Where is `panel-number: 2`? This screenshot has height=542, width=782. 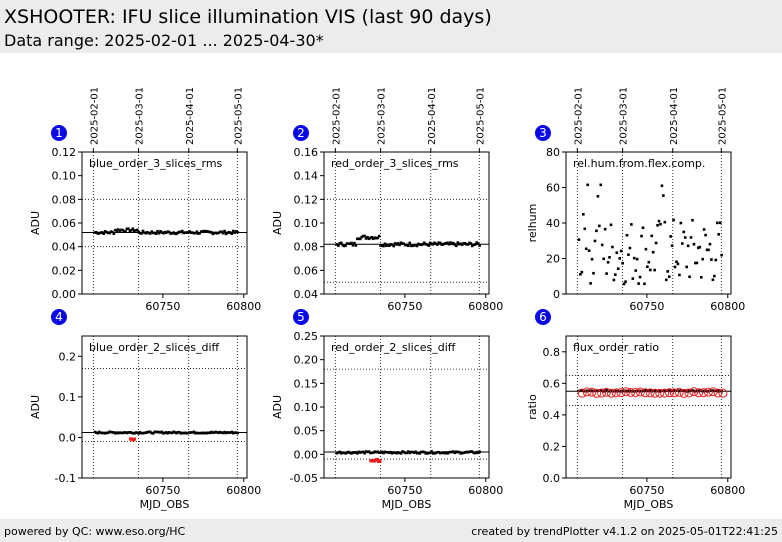 panel-number: 2 is located at coordinates (301, 133).